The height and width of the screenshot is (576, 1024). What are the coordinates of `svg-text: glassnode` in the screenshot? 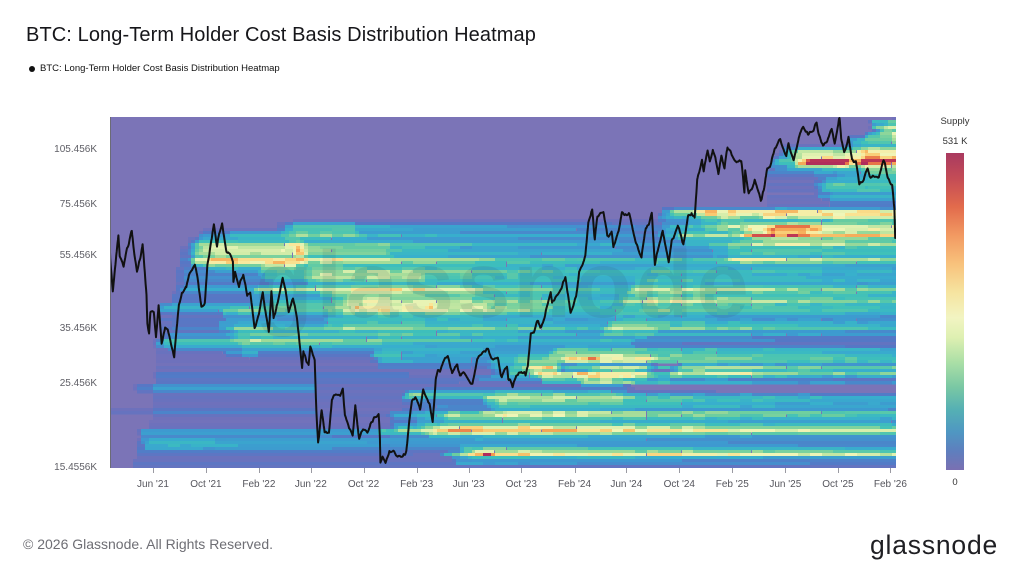 It's located at (503, 285).